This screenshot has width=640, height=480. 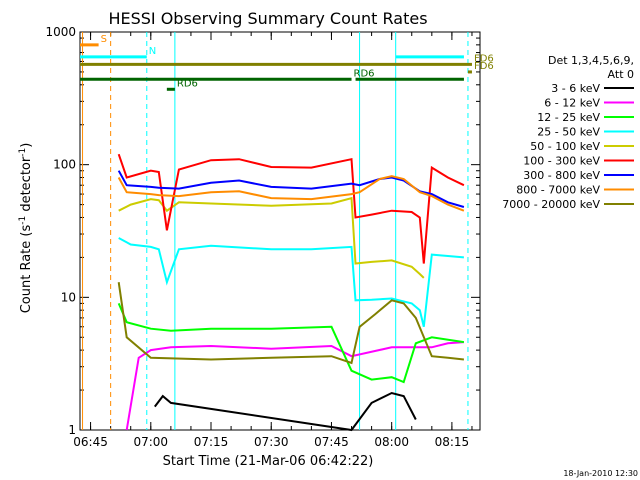 I want to click on flag-label: N, so click(x=152, y=51).